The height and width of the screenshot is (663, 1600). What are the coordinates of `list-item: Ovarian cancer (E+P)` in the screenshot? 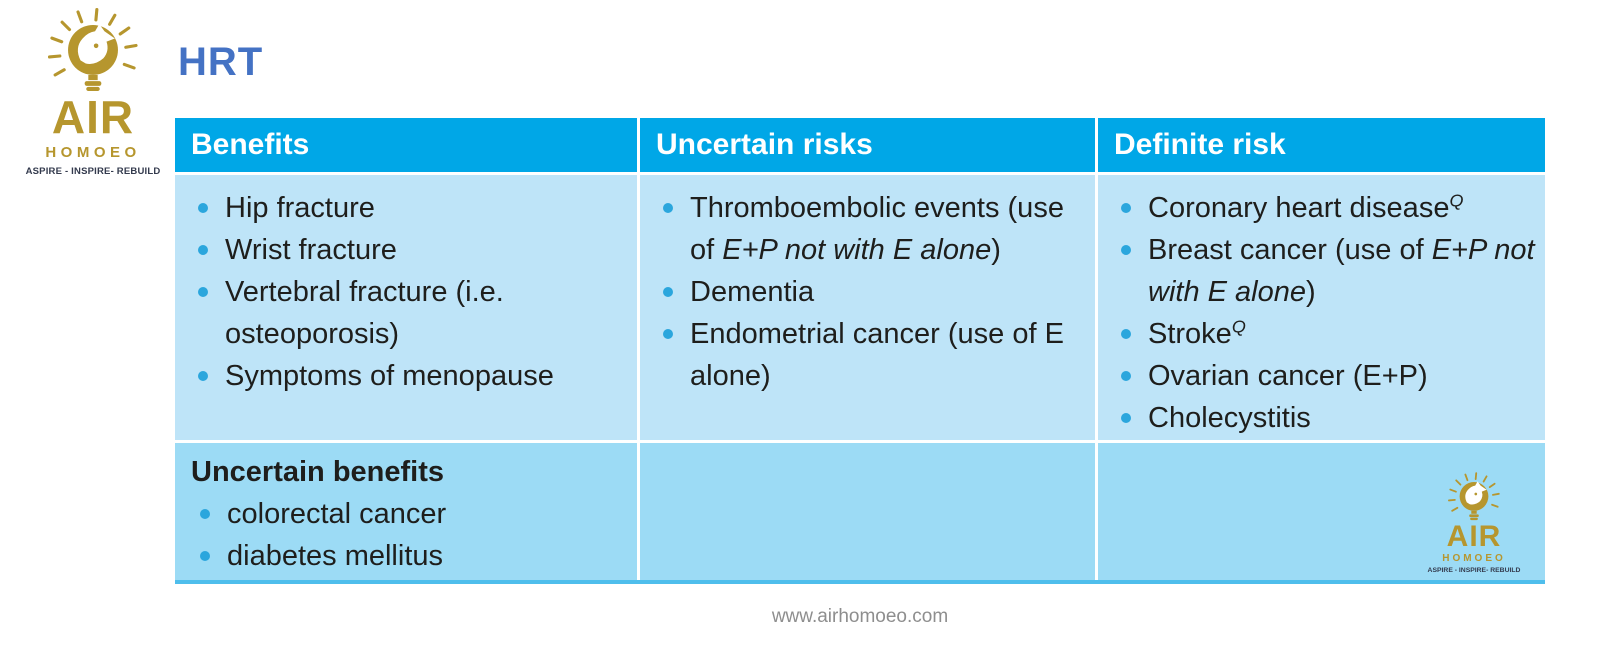 It's located at (1323, 376).